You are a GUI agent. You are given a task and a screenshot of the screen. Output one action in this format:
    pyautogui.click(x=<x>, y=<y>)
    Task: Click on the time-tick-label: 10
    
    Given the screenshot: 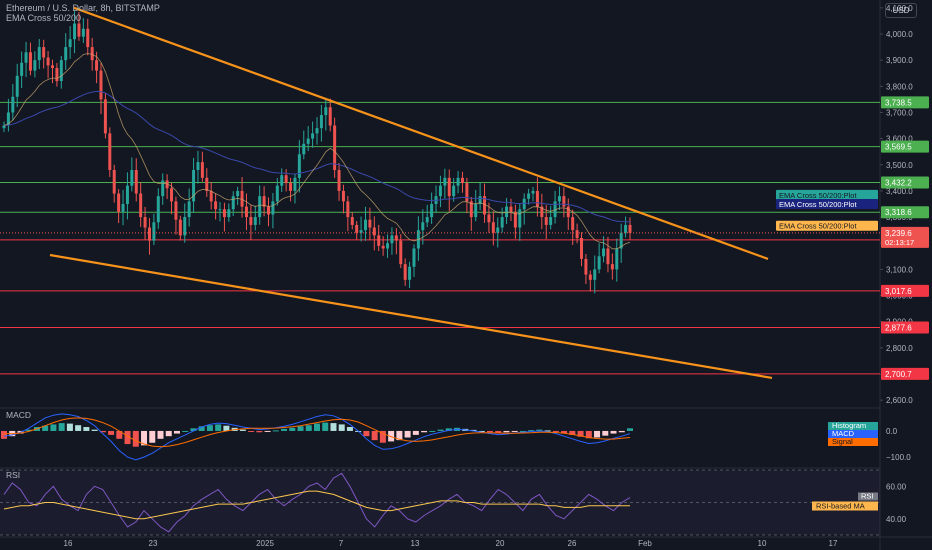 What is the action you would take?
    pyautogui.click(x=762, y=543)
    